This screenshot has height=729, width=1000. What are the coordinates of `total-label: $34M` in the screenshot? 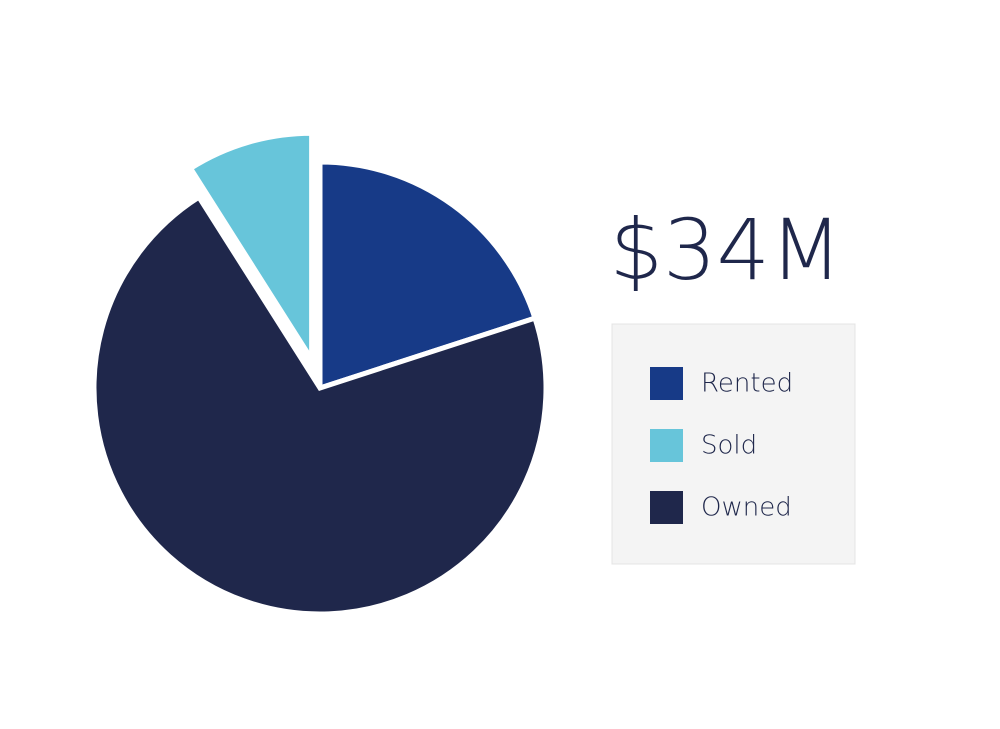 It's located at (726, 250).